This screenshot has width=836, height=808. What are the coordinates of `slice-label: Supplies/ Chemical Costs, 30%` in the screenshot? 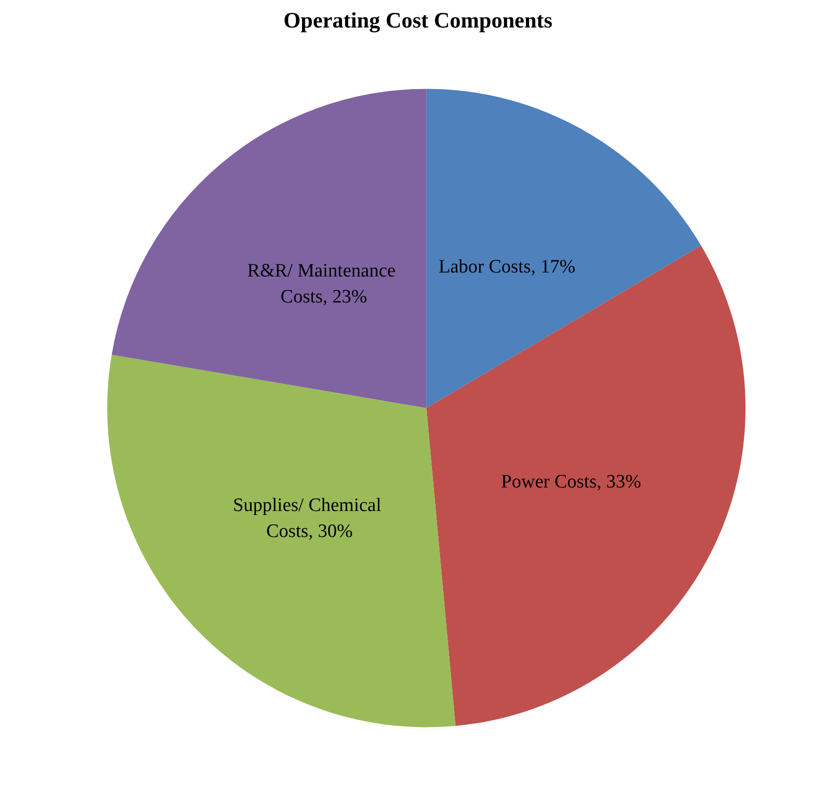 It's located at (307, 518).